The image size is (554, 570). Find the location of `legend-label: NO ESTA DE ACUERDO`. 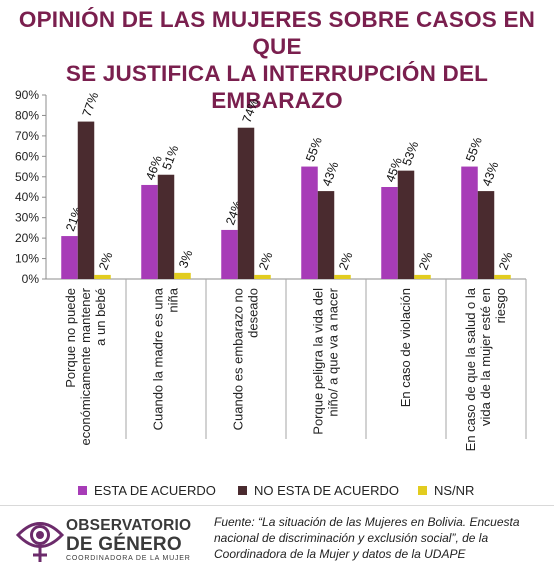

legend-label: NO ESTA DE ACUERDO is located at coordinates (326, 490).